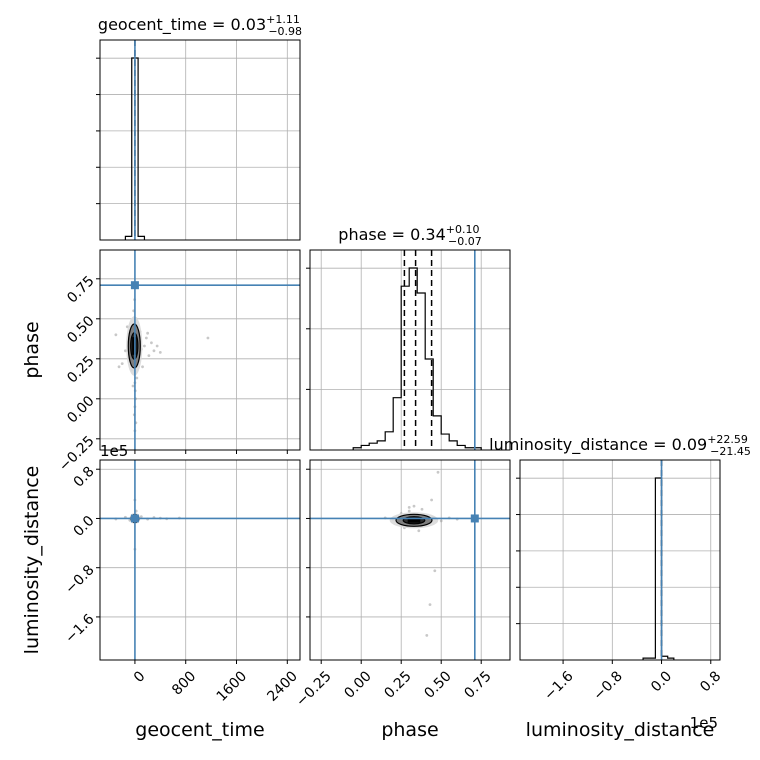  I want to click on ld-hist-title: luminosity_distance = 0.09+22.59 −21.45, so click(620, 445).